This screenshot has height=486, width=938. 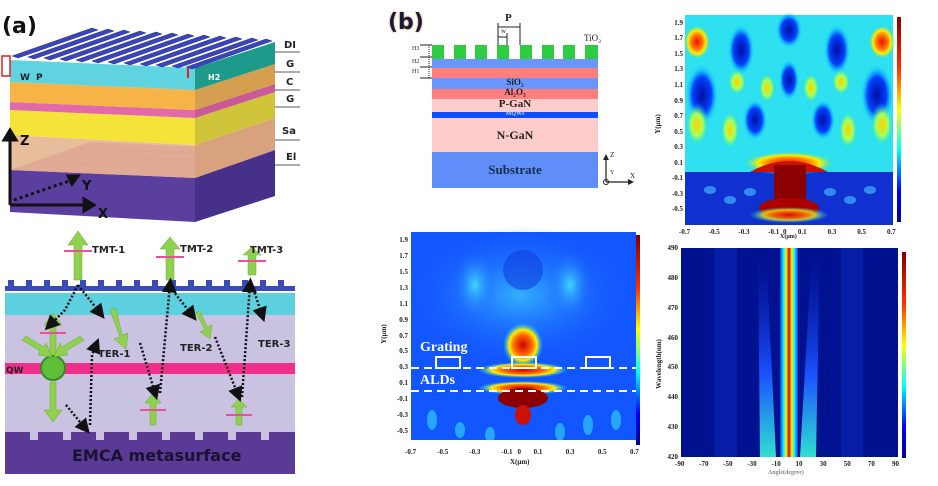 What do you see at coordinates (776, 464) in the screenshot?
I see `x-tick: -10` at bounding box center [776, 464].